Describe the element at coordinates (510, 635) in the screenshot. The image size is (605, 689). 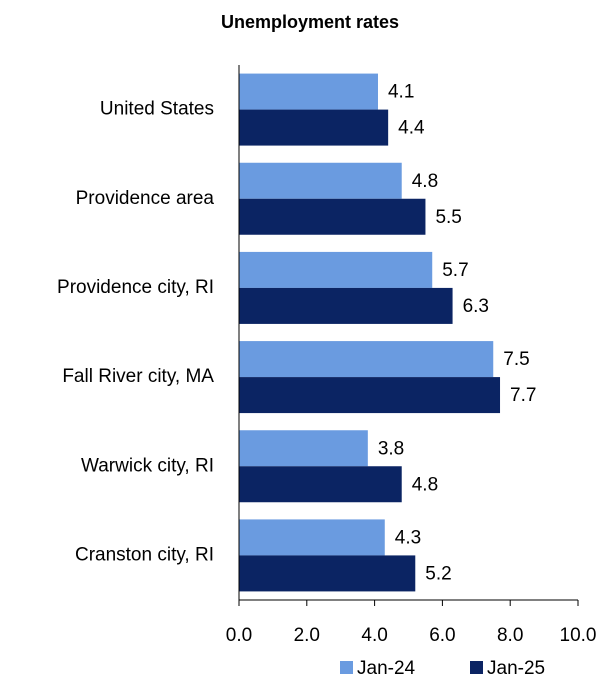
I see `x-tick-label: 8.0` at that location.